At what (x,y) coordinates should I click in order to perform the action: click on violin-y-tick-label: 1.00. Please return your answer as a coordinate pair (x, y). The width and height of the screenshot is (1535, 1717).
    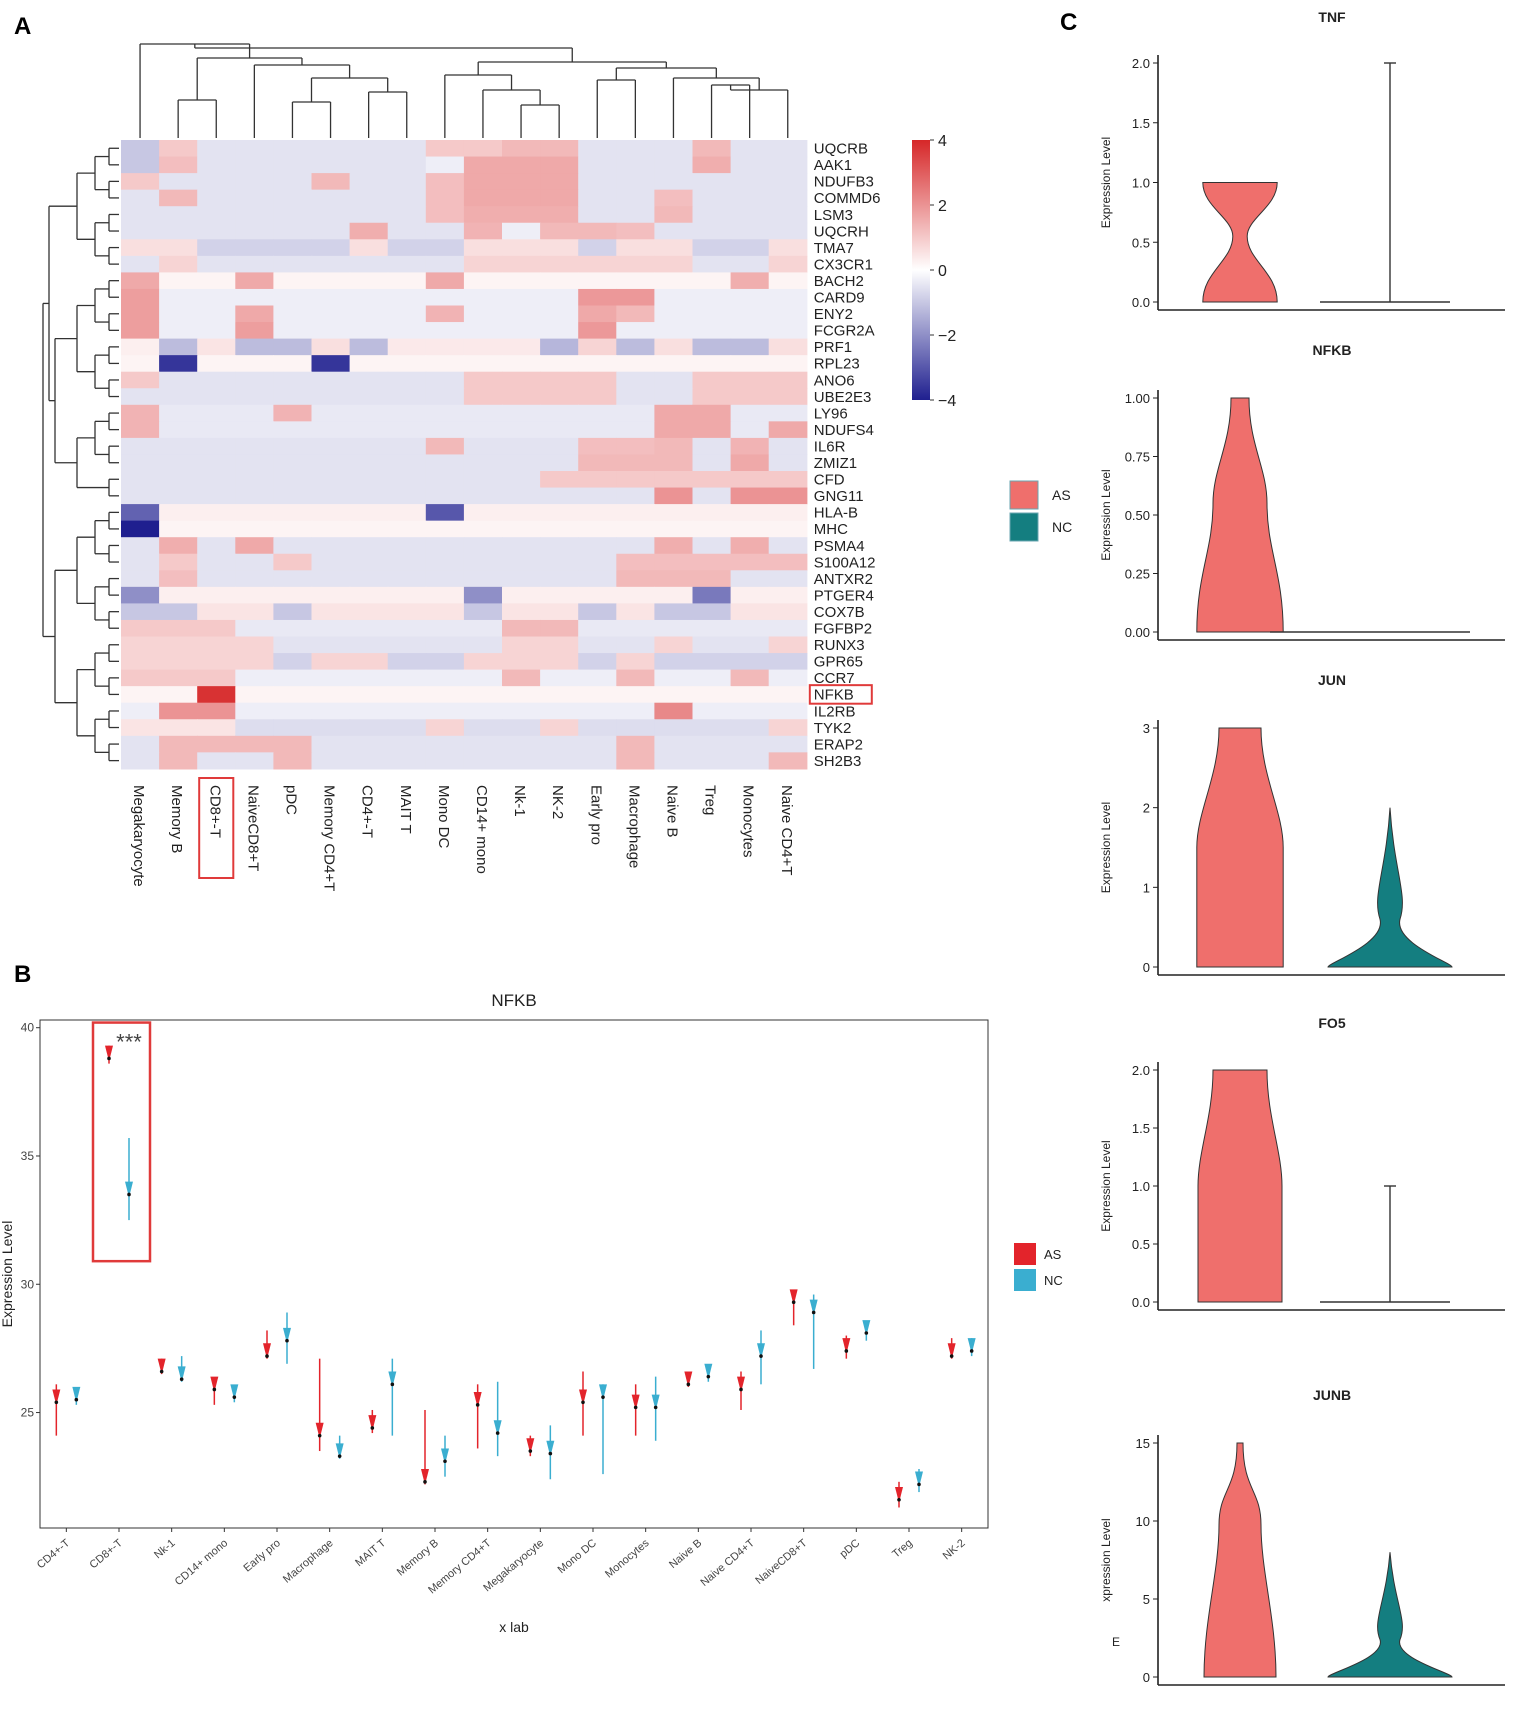
    Looking at the image, I should click on (1137, 398).